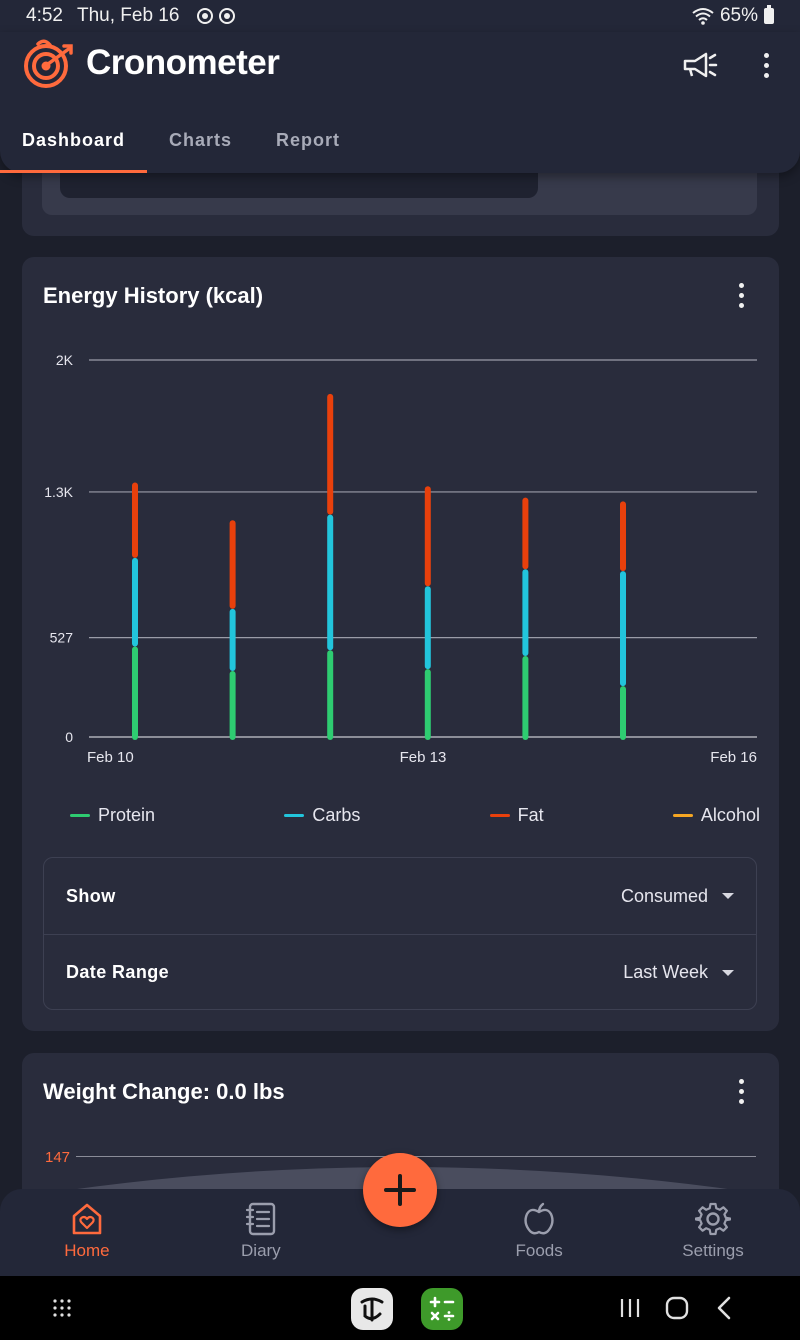  I want to click on wifi-icon, so click(703, 16).